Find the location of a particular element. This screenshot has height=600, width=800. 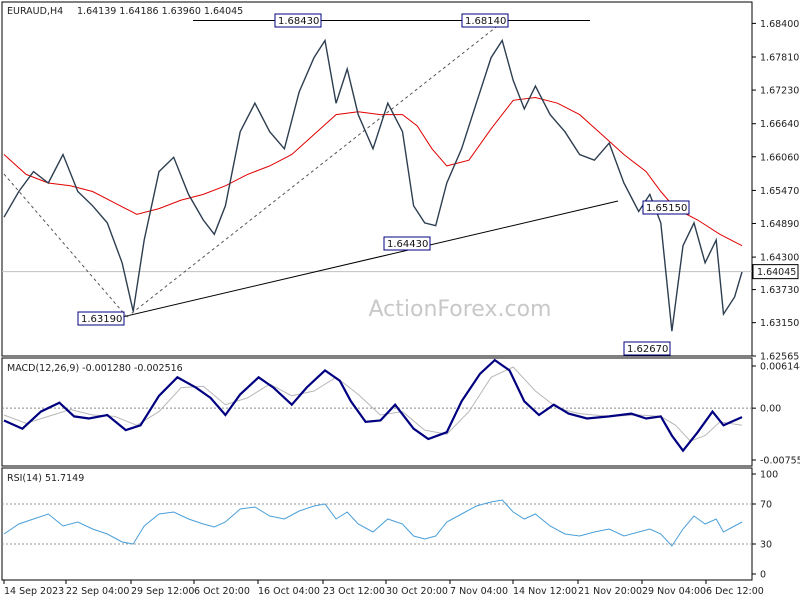

price-annotation-label: 1.64430 is located at coordinates (407, 244).